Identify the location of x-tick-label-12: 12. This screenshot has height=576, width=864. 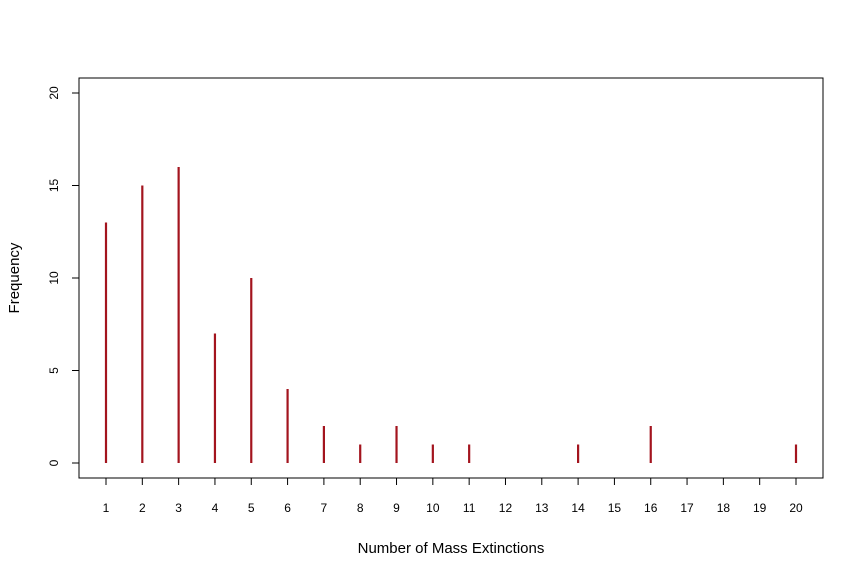
(506, 508).